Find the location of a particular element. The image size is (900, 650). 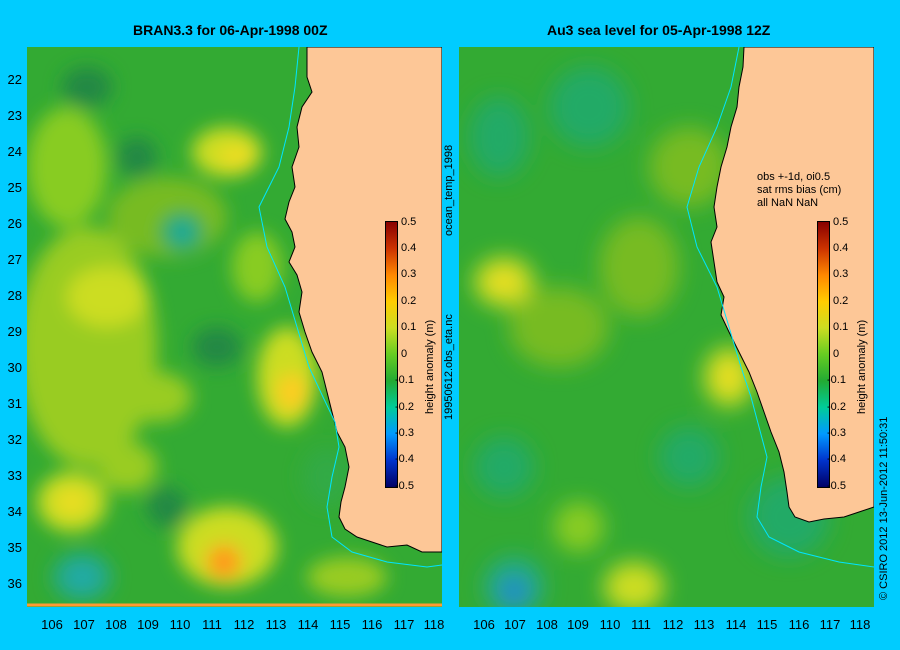

copyright-label: © CSIRO 2012 13-Jun-2012 11:50:31 is located at coordinates (884, 508).